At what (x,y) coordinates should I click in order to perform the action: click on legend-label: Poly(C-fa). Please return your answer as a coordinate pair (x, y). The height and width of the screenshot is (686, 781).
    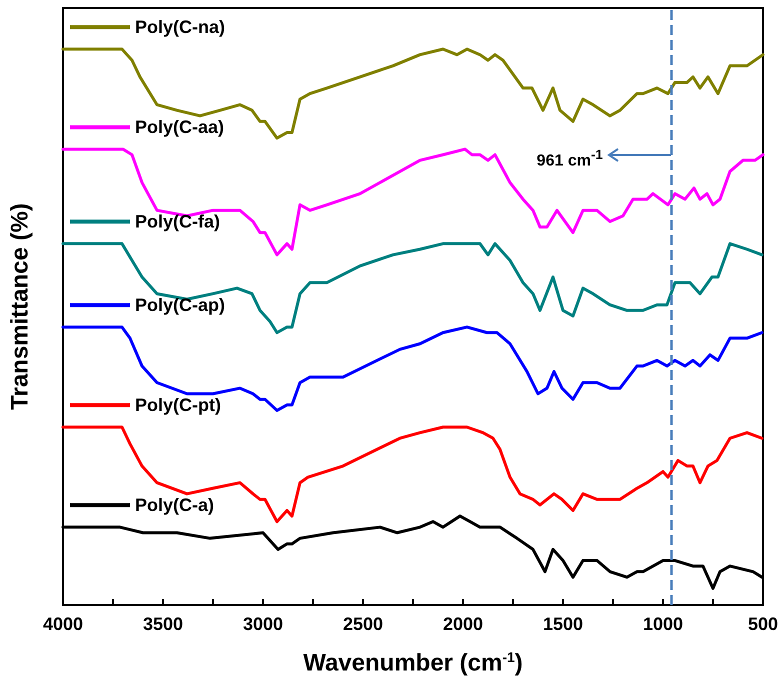
    Looking at the image, I should click on (177, 222).